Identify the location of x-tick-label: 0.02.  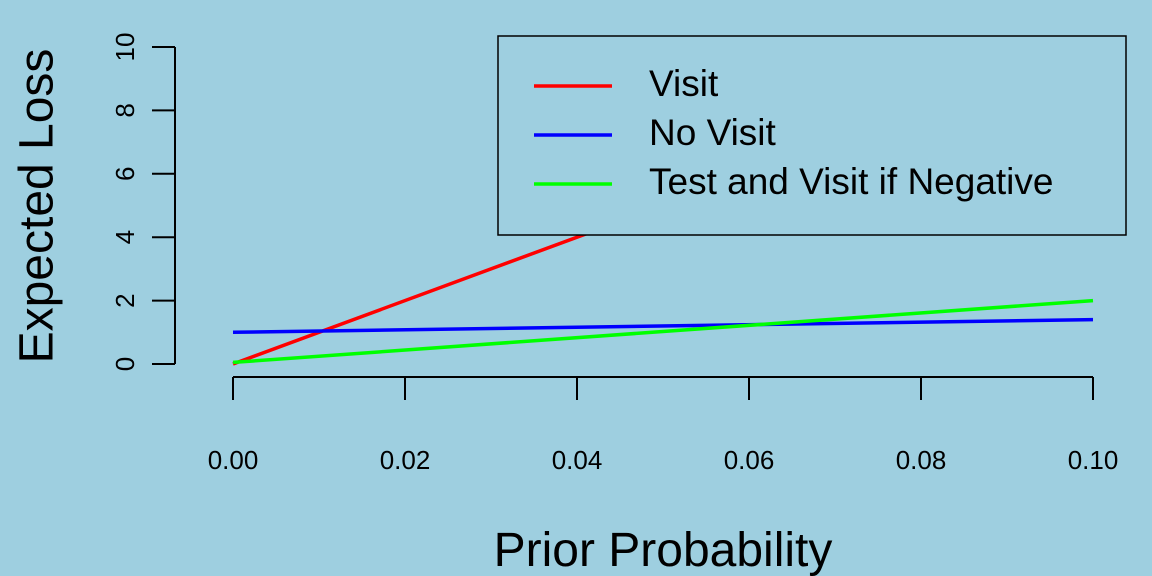
(405, 460).